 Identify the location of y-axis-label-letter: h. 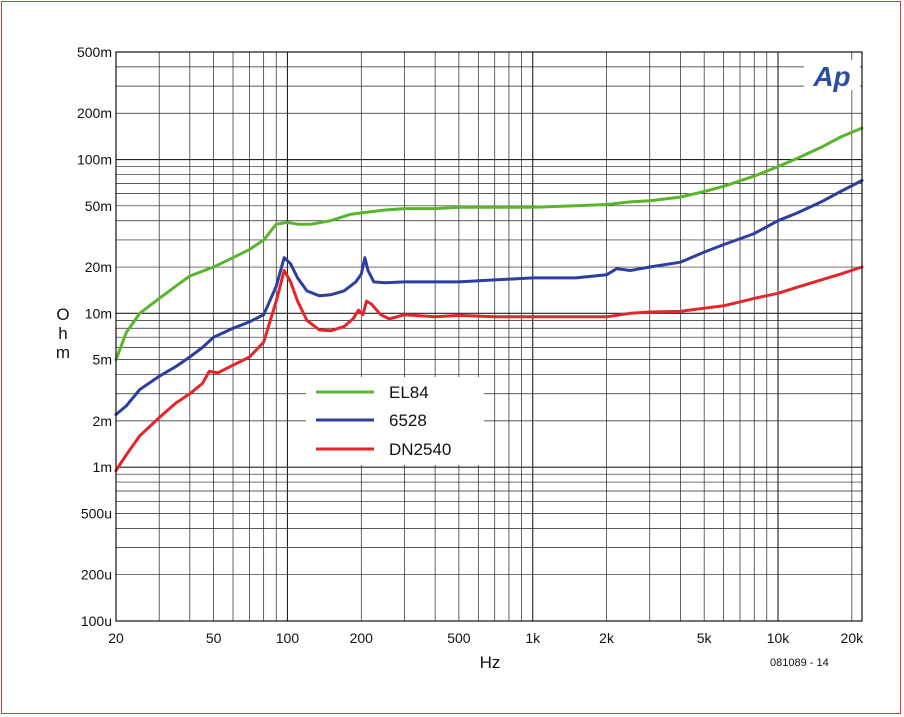
(62, 333).